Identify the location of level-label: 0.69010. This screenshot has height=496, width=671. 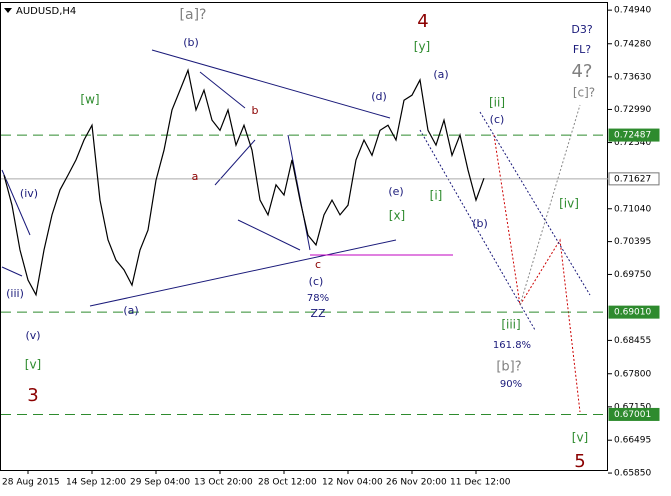
(632, 313).